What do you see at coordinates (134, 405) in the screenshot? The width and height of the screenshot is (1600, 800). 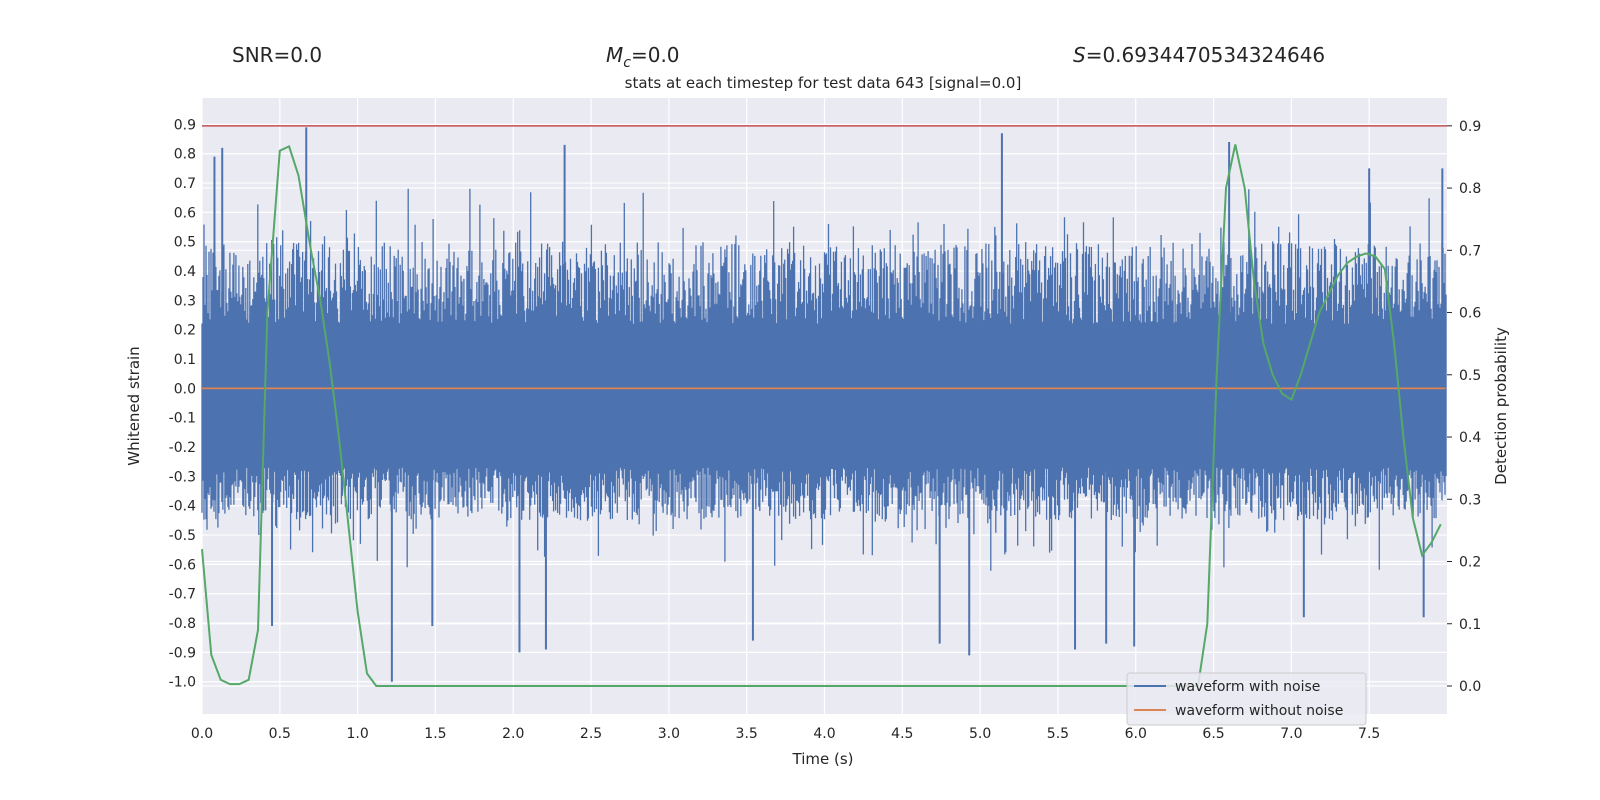 I see `y-axis-label: Whitened strain` at bounding box center [134, 405].